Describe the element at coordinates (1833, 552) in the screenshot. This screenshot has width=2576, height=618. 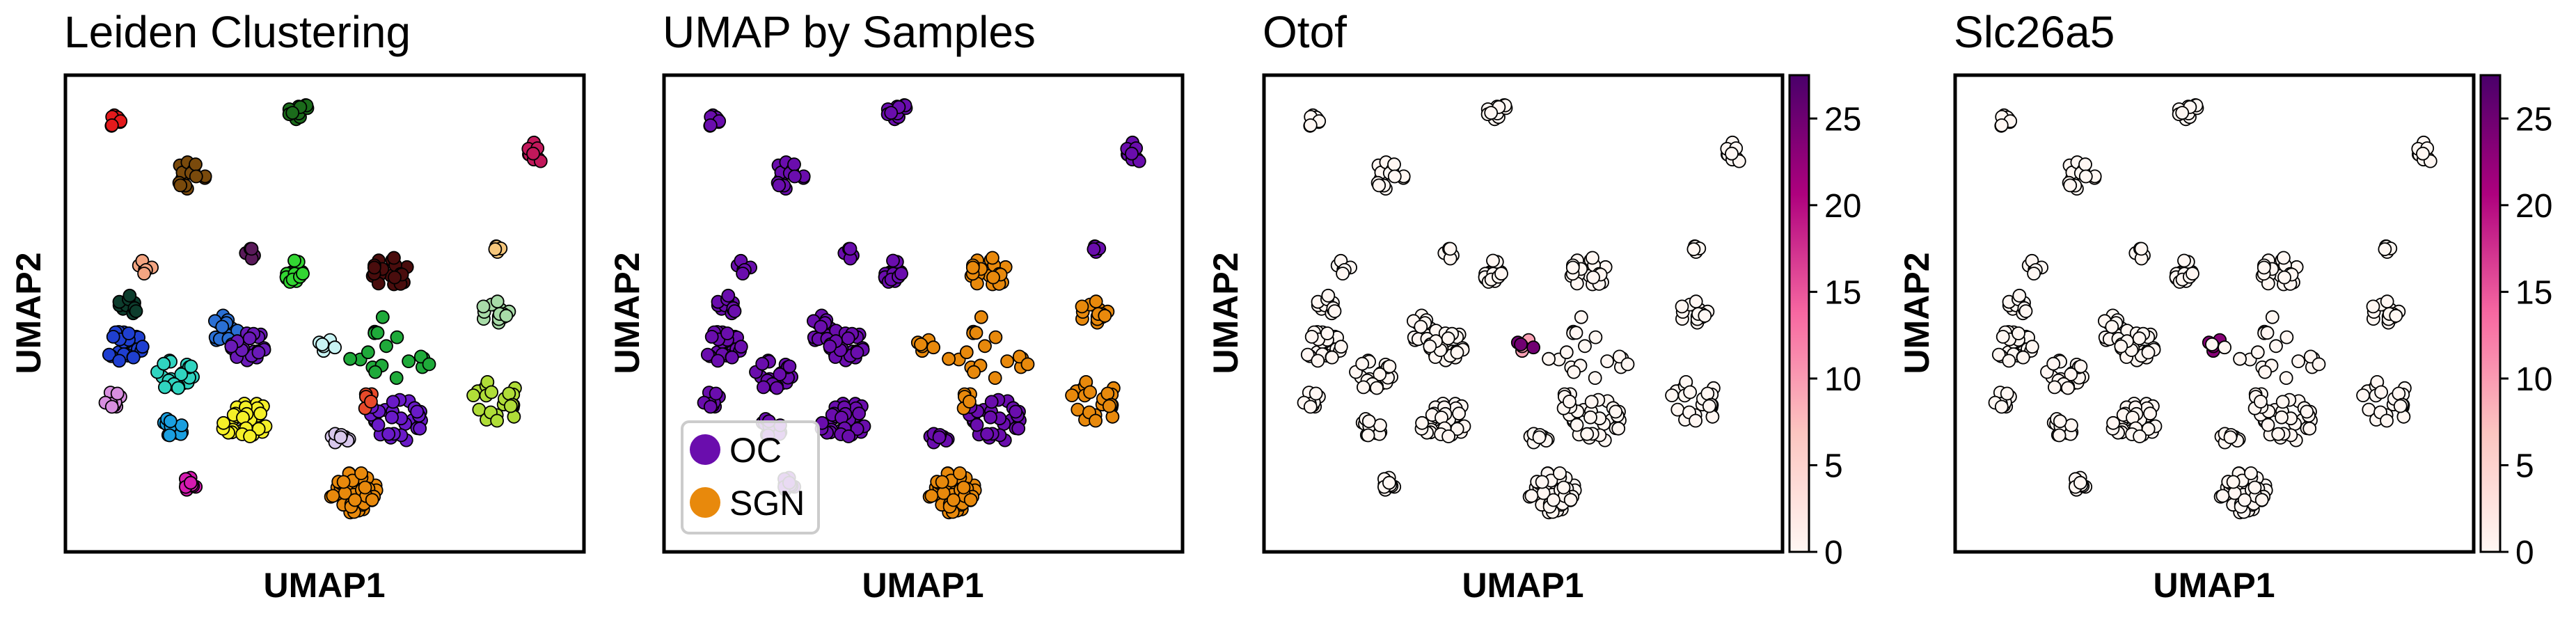
I see `colorbar-tick-label: 0` at that location.